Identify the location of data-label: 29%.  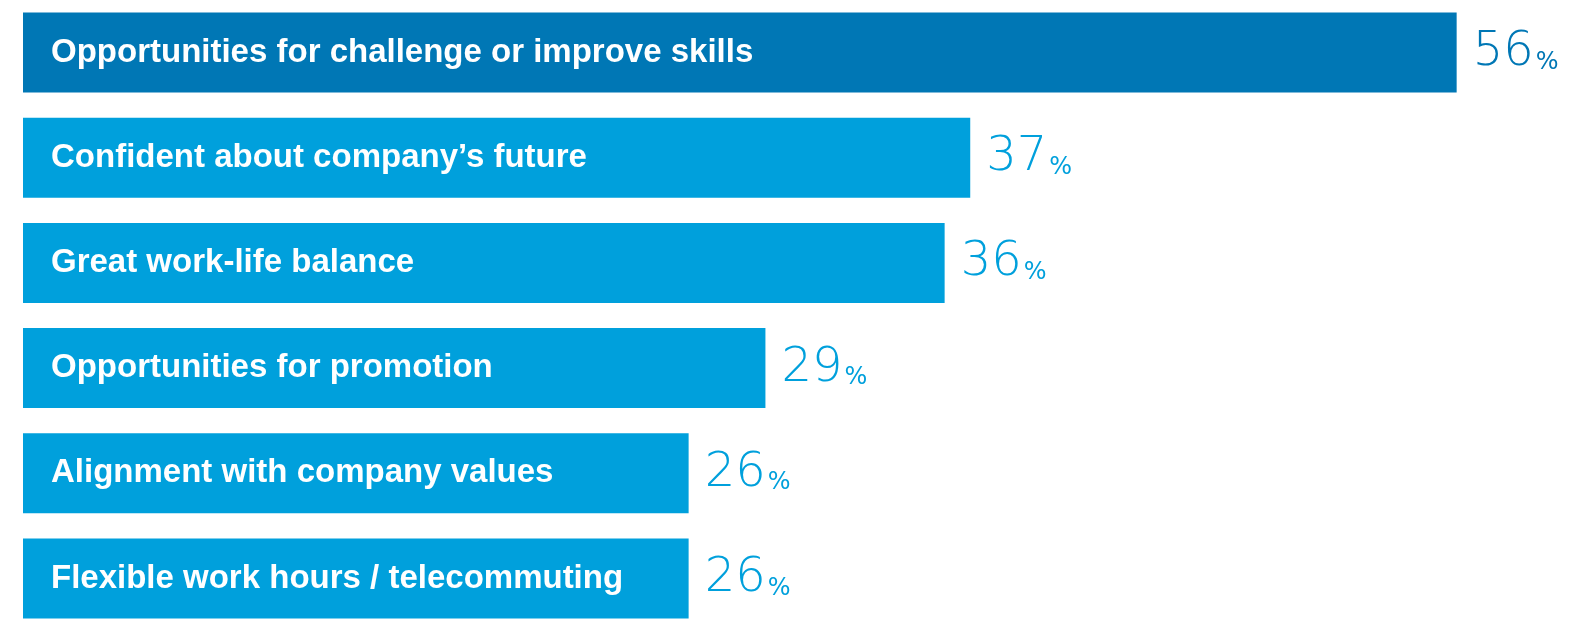
(824, 363).